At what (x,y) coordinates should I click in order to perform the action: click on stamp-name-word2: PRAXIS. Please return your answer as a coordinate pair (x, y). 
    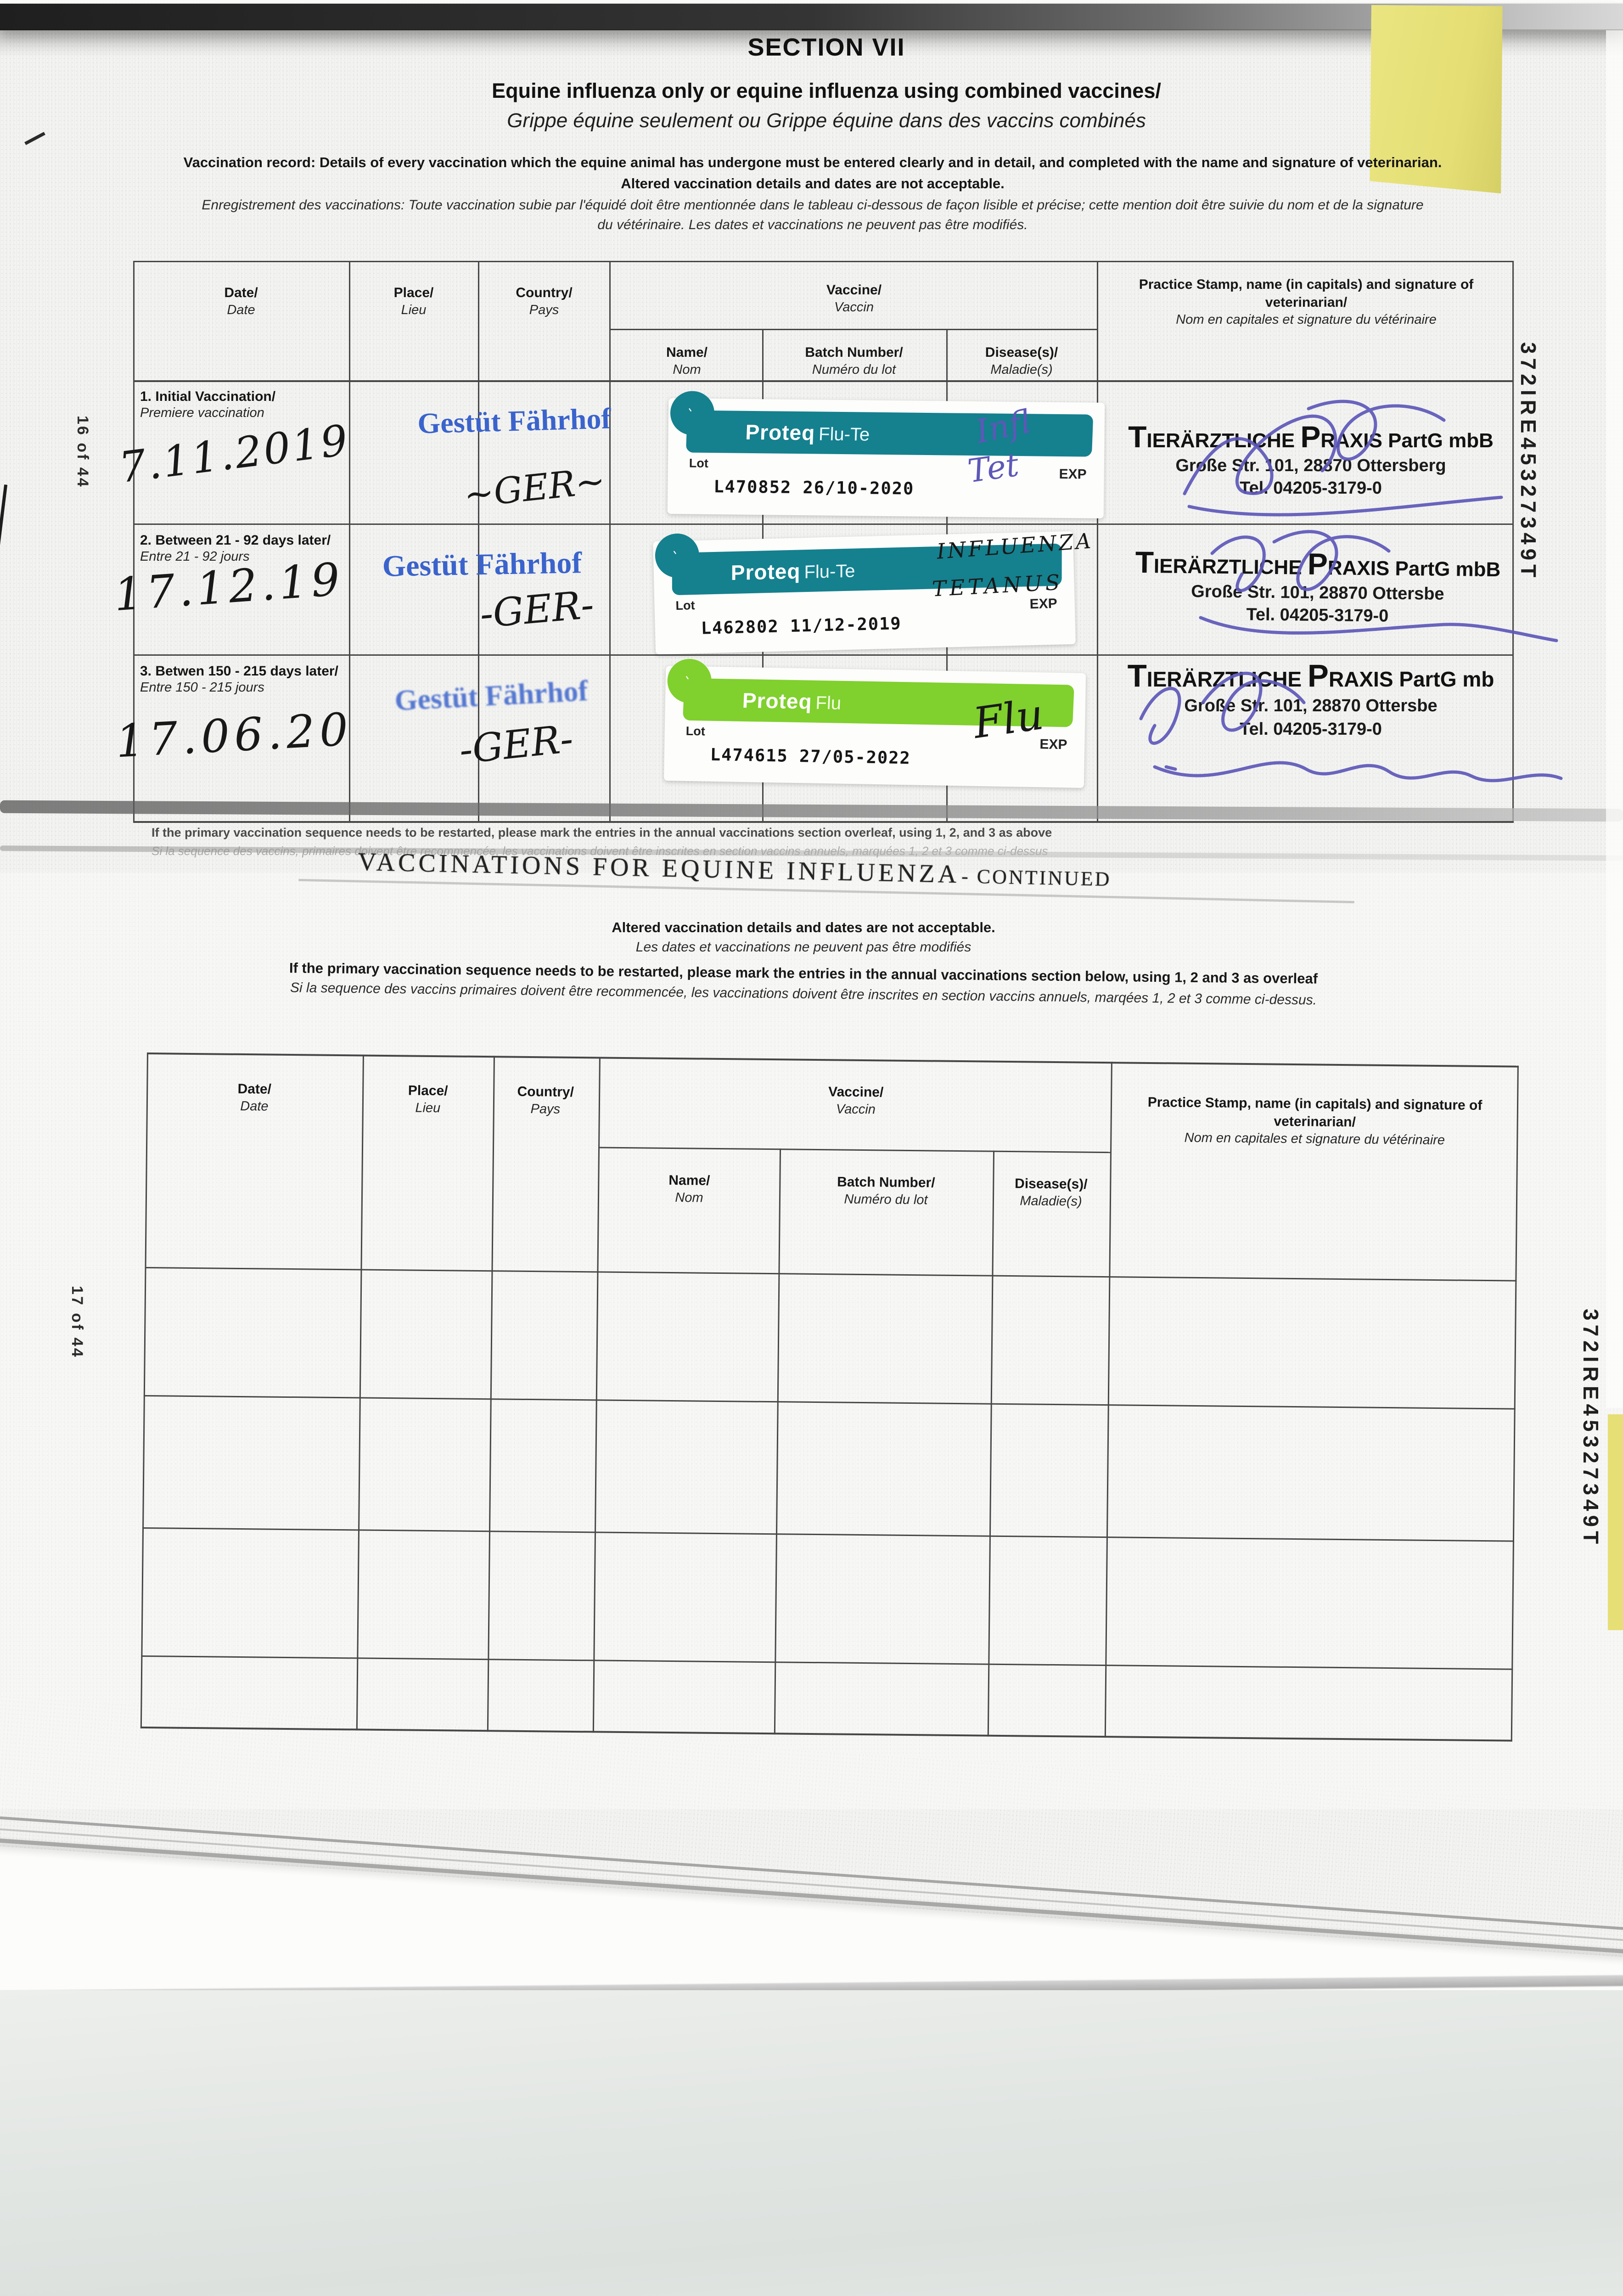
    Looking at the image, I should click on (1350, 675).